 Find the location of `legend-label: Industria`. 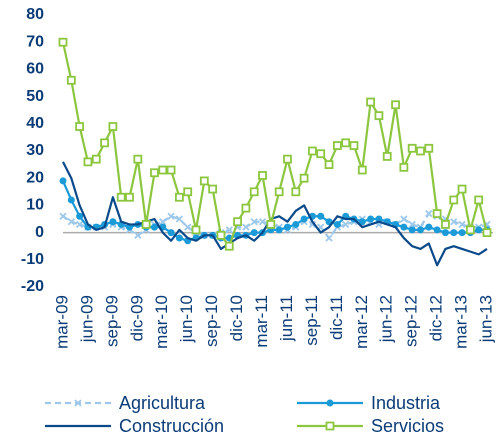

legend-label: Industria is located at coordinates (406, 403).